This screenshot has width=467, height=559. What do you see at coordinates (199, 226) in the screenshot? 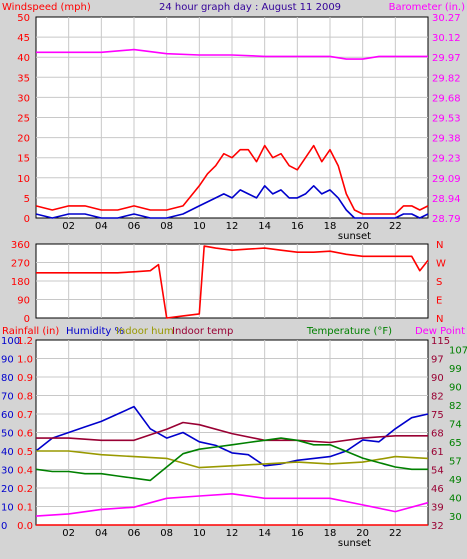
I see `x-tick-label: 10` at bounding box center [199, 226].